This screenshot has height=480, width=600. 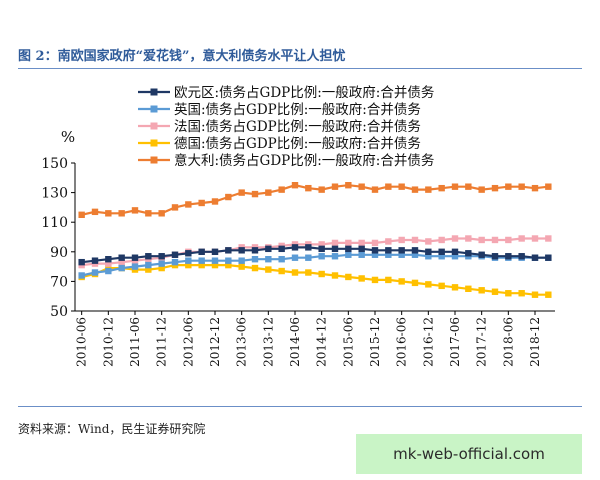 I want to click on x-tick-label: 2014-12, so click(x=322, y=342).